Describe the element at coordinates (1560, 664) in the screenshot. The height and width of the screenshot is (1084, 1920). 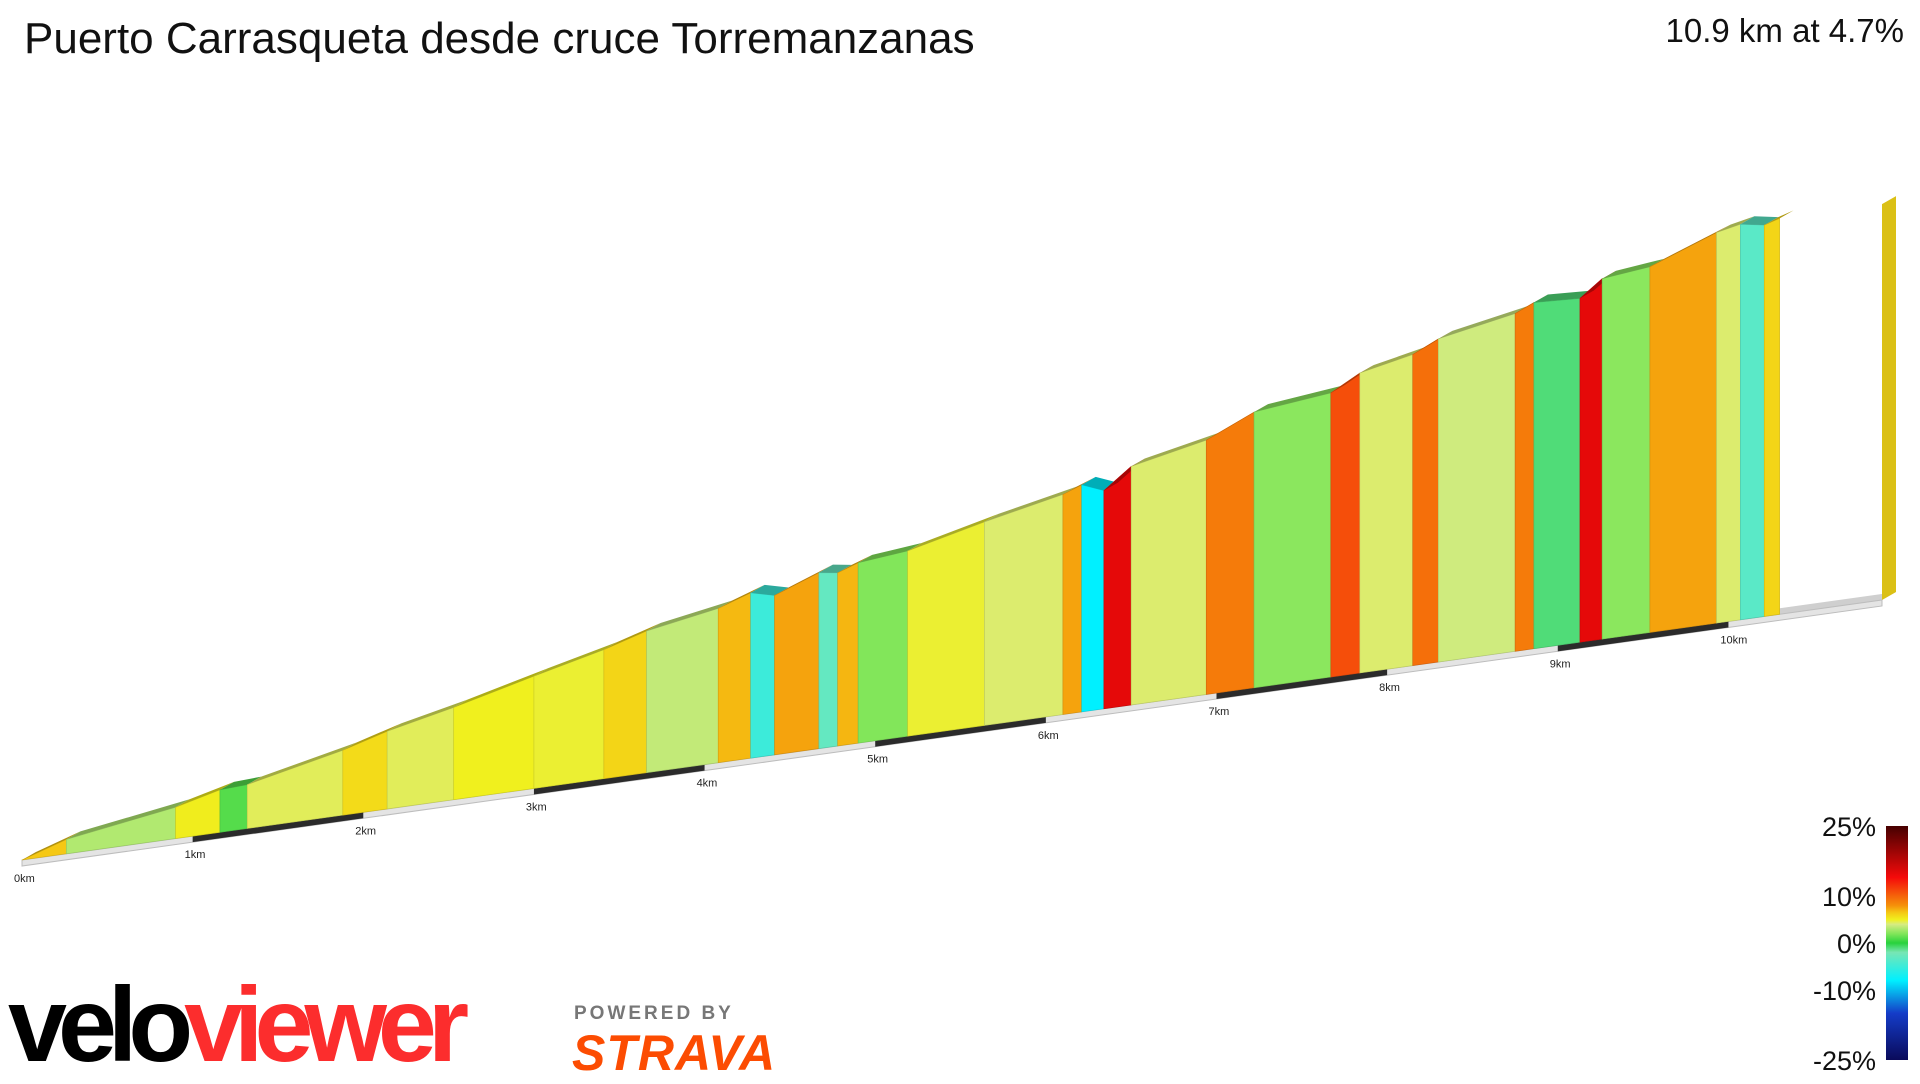
I see `x-tick-label: 9km` at that location.